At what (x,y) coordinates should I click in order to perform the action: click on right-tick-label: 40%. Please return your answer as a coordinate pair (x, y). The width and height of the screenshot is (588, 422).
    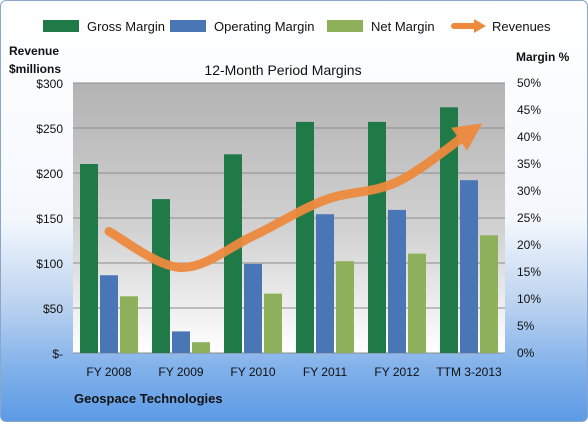
    Looking at the image, I should click on (529, 137).